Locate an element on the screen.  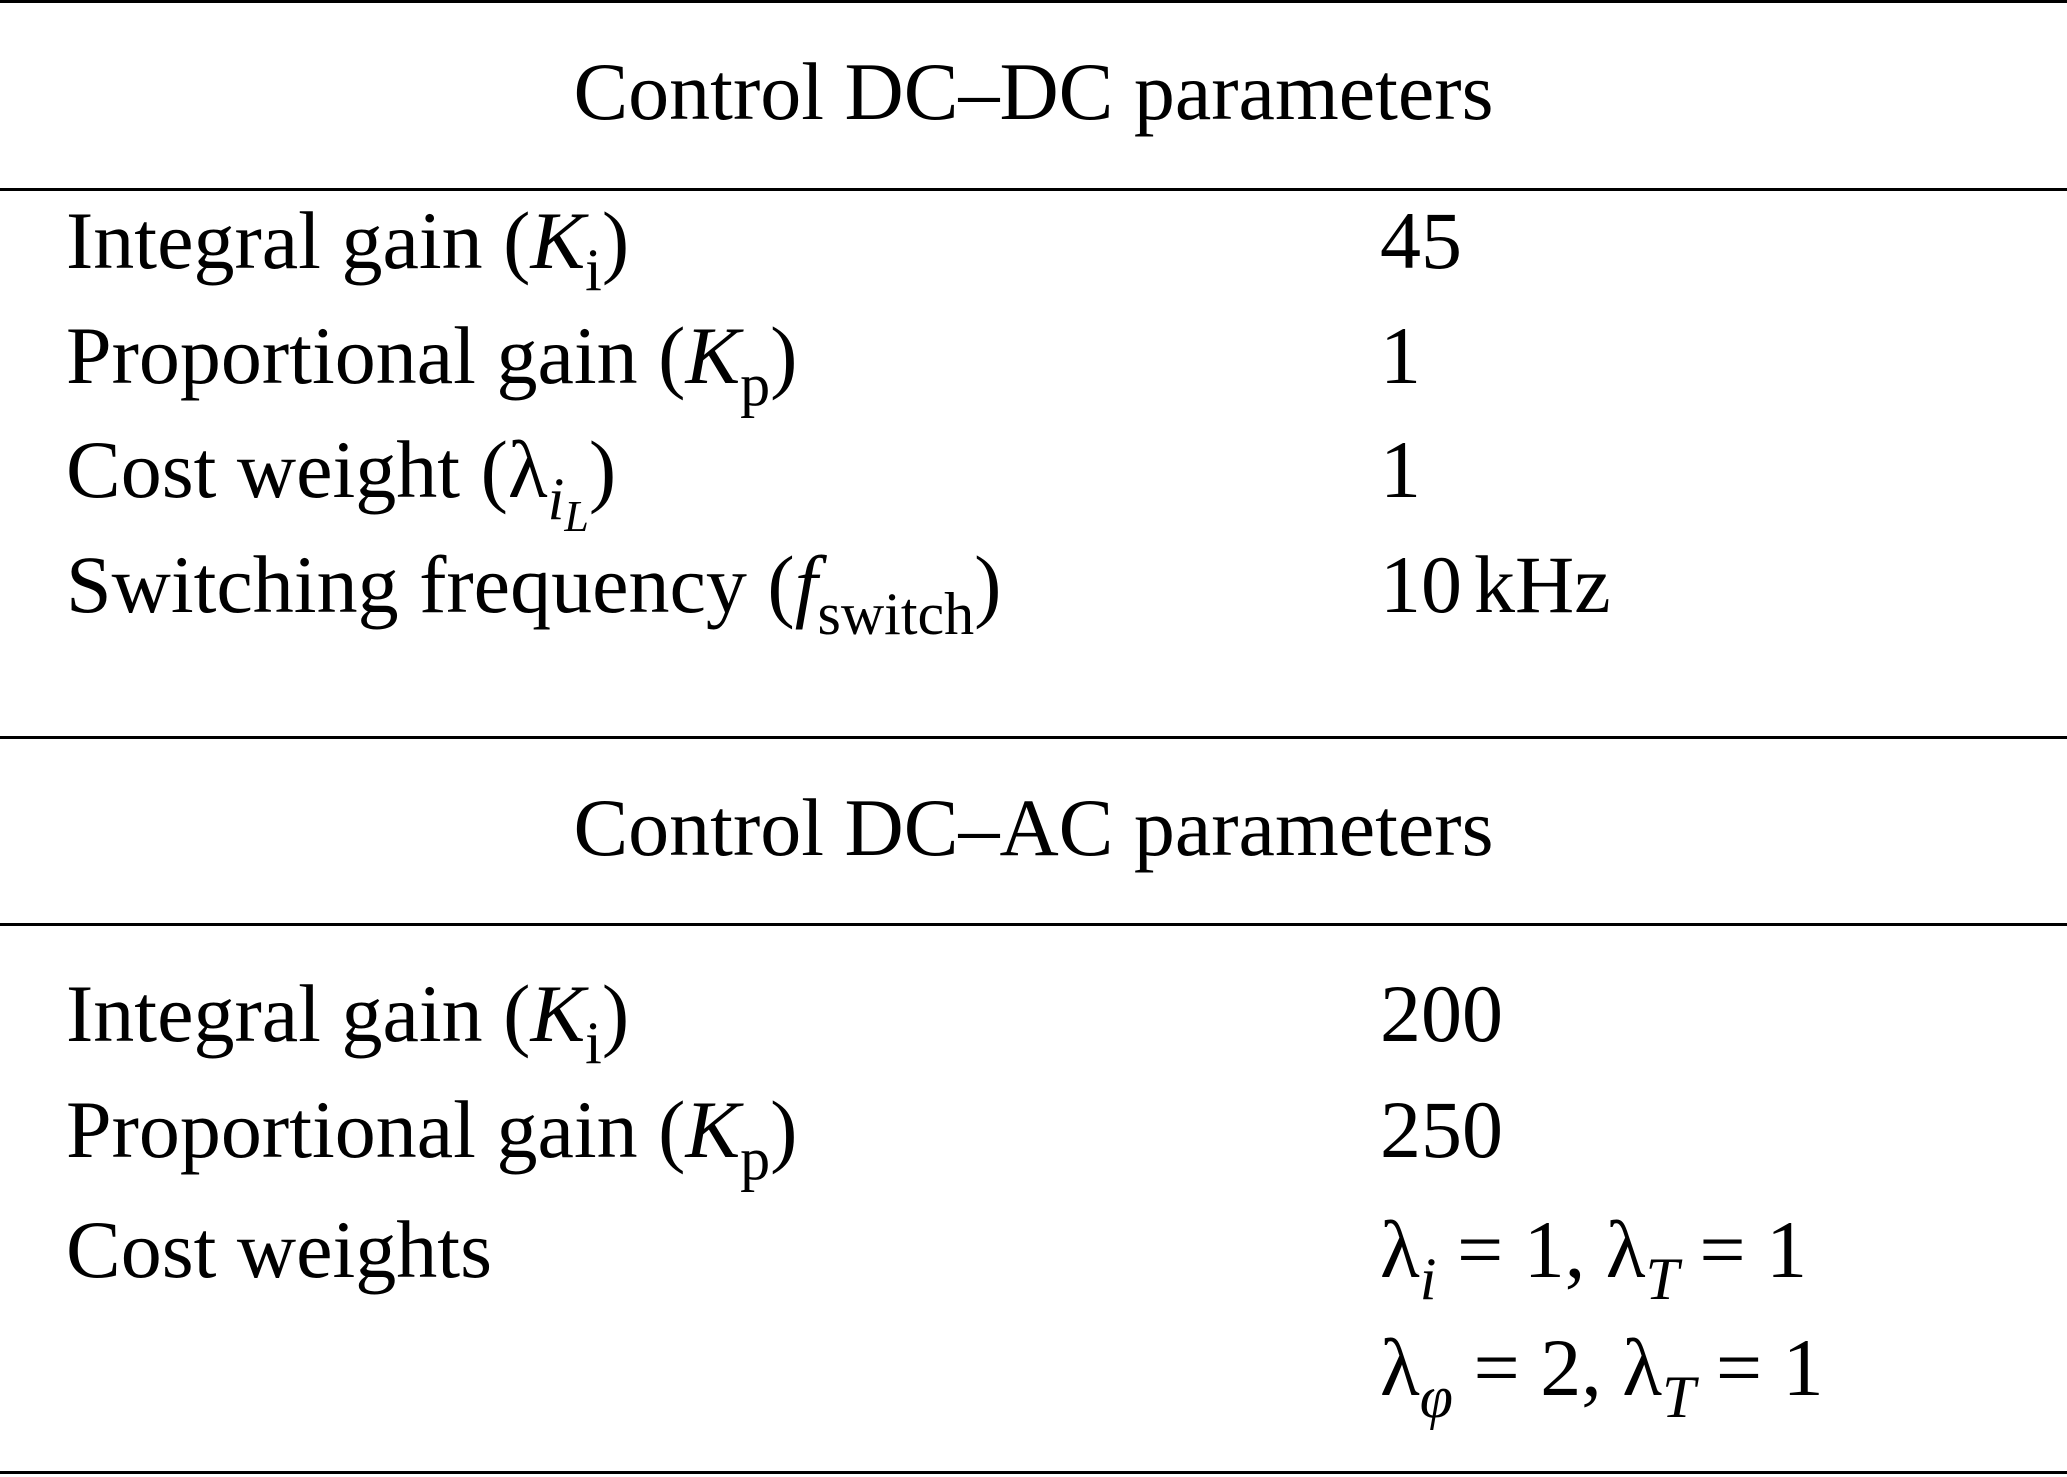
row-label-integral-gain-ac: Integral gain (Ki) is located at coordinates (348, 1022).